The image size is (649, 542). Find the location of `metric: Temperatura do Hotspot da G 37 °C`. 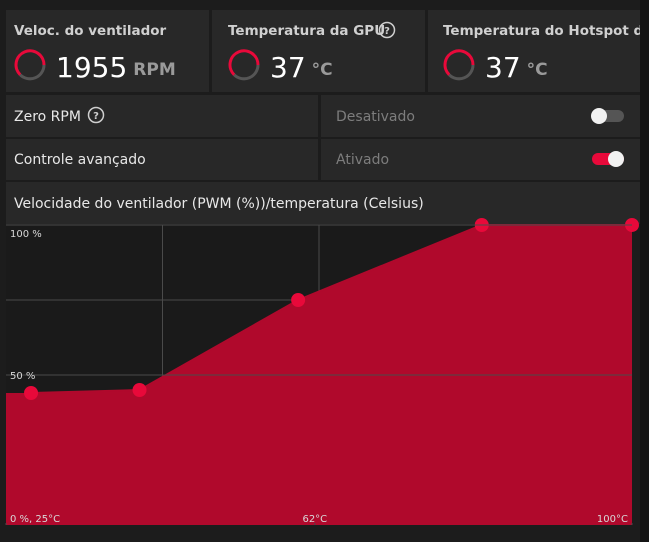

metric: Temperatura do Hotspot da G 37 °C is located at coordinates (546, 53).